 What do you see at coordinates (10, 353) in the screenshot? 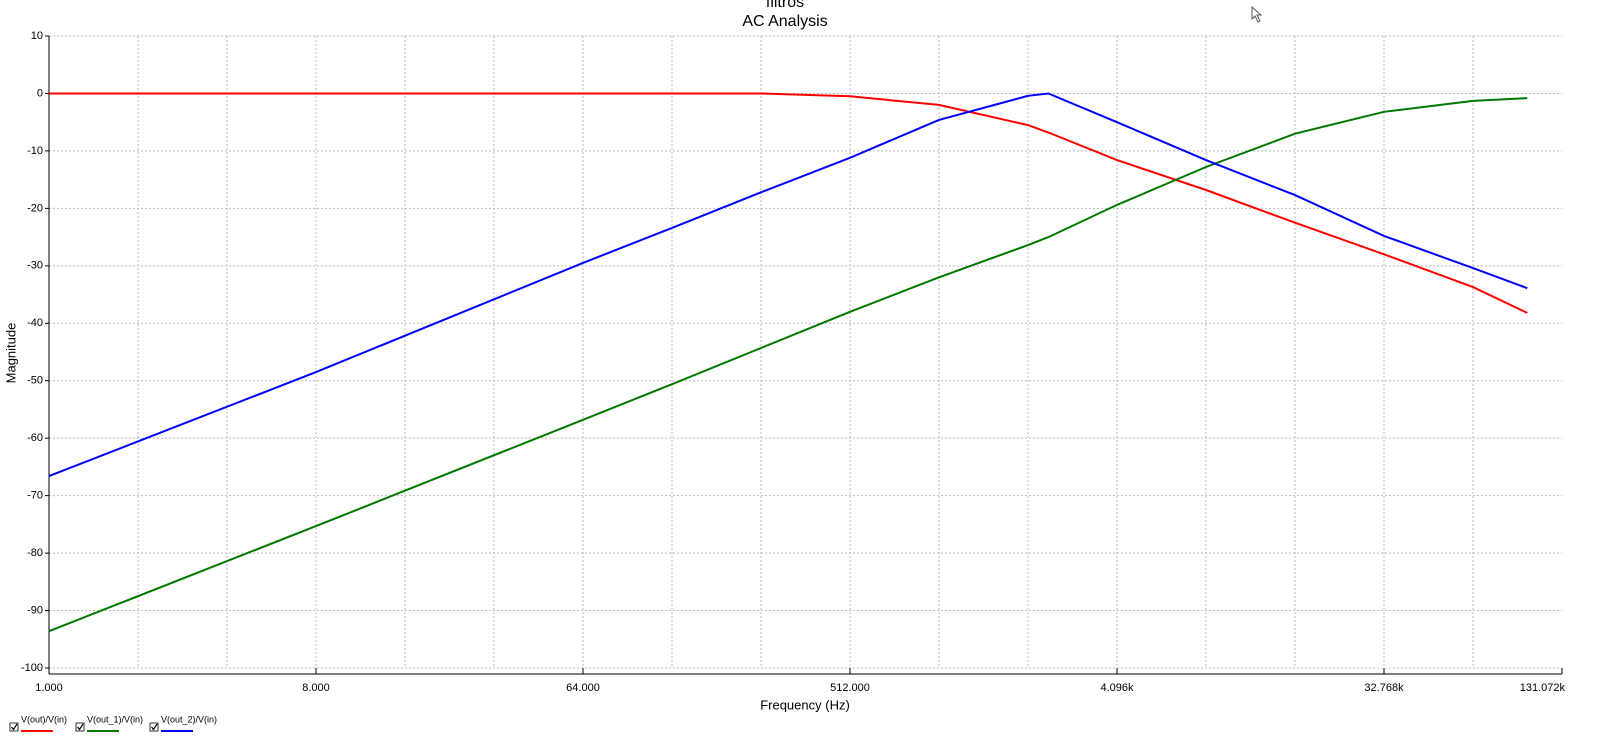
I see `y-axis-label: Magnitude` at bounding box center [10, 353].